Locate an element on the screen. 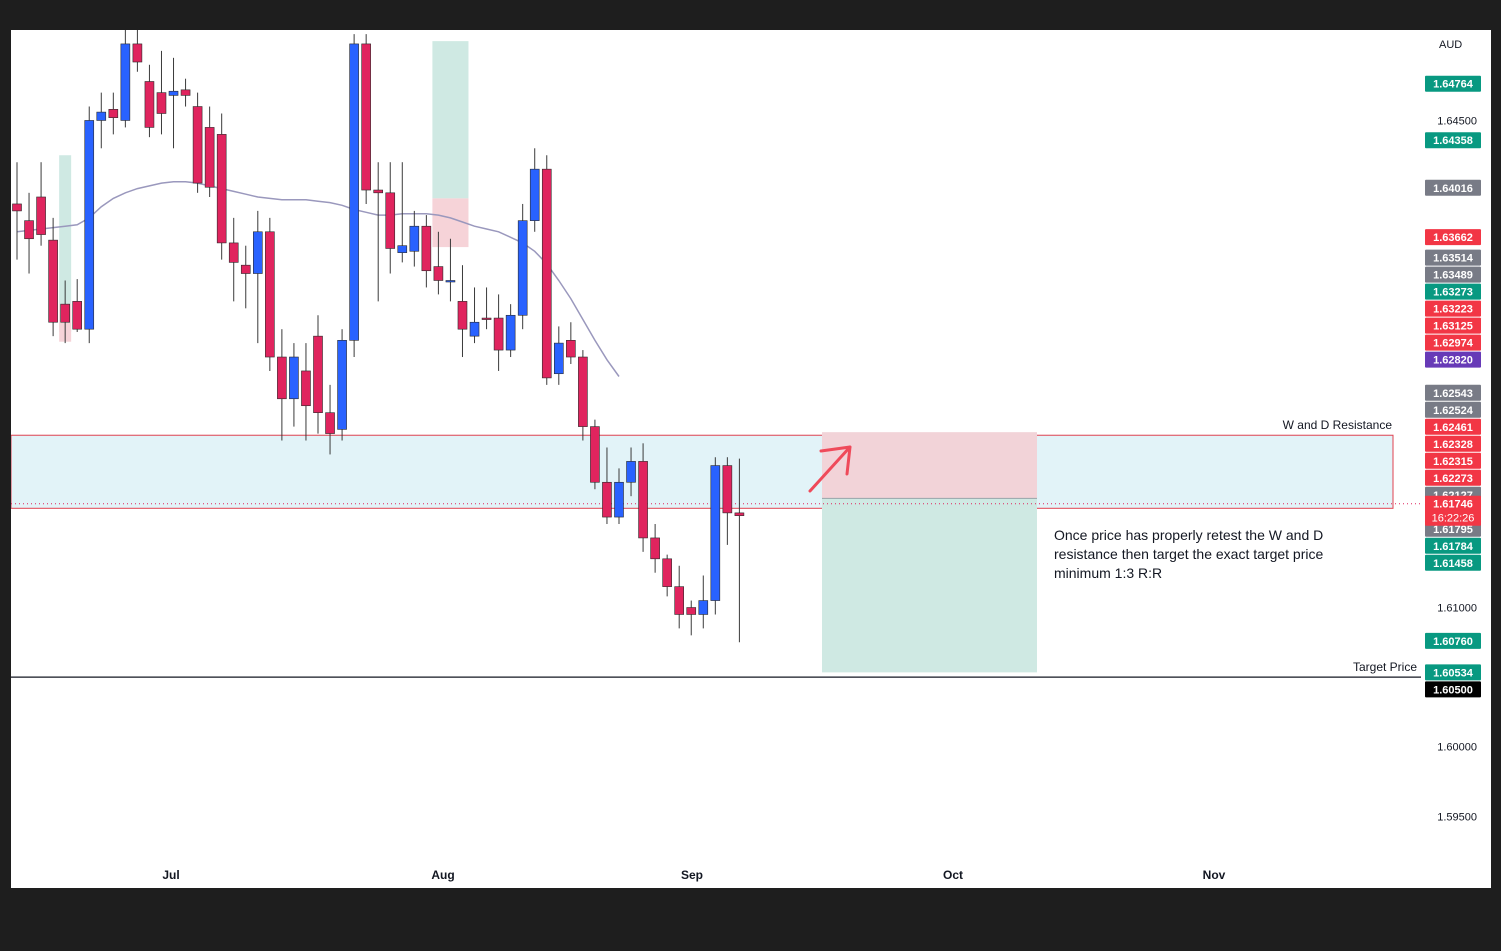 The width and height of the screenshot is (1501, 951). price-label-text: 1.62524 is located at coordinates (1453, 411).